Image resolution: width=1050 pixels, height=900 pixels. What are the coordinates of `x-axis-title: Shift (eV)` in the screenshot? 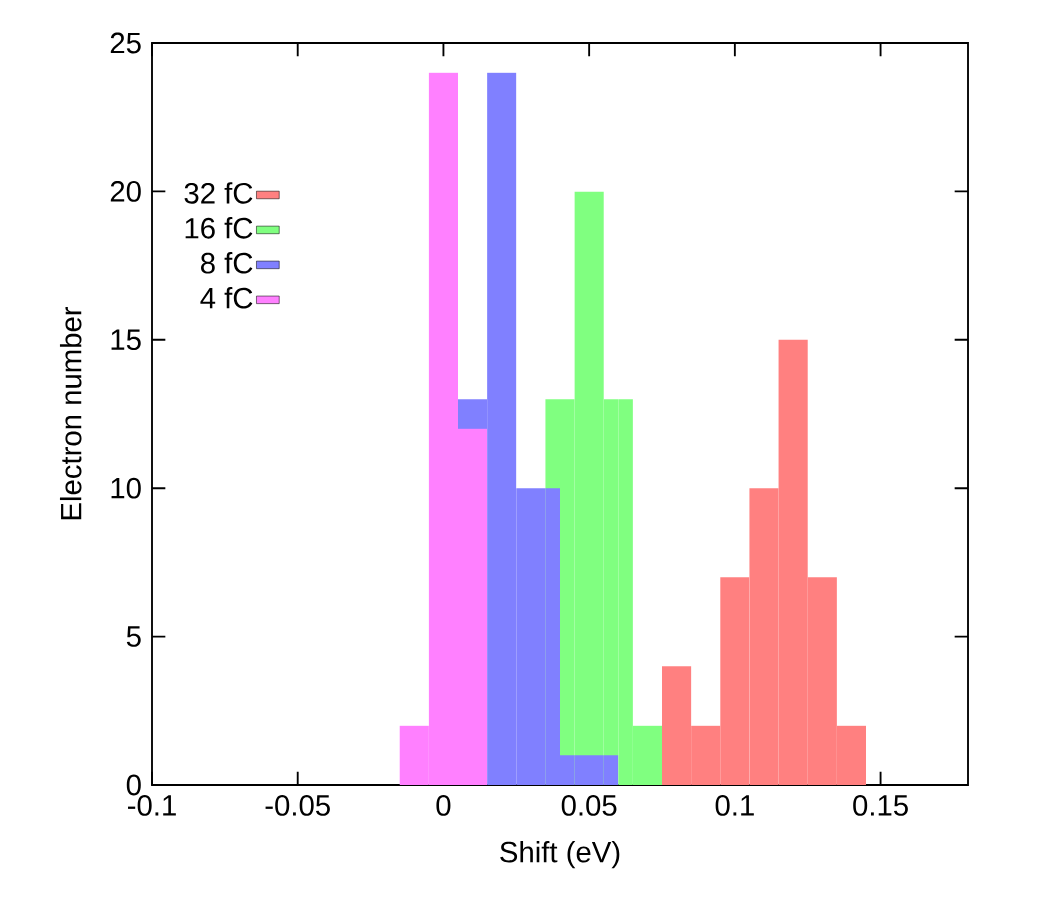 It's located at (560, 854).